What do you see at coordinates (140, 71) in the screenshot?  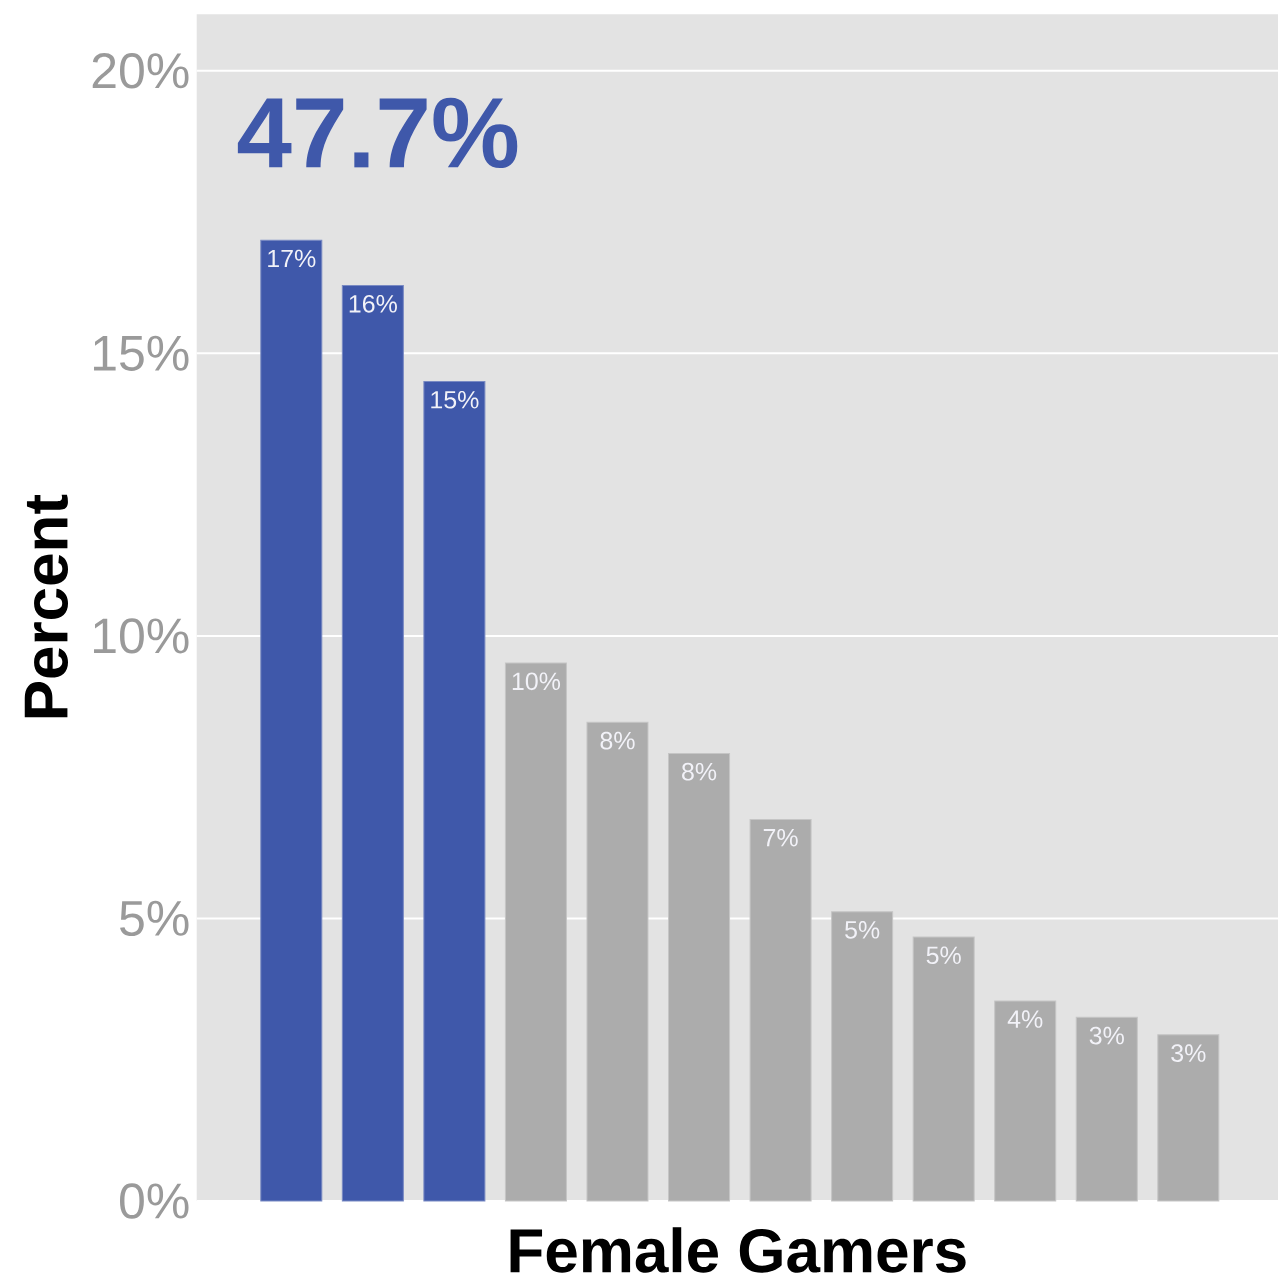 I see `y-tick-label: 20%` at bounding box center [140, 71].